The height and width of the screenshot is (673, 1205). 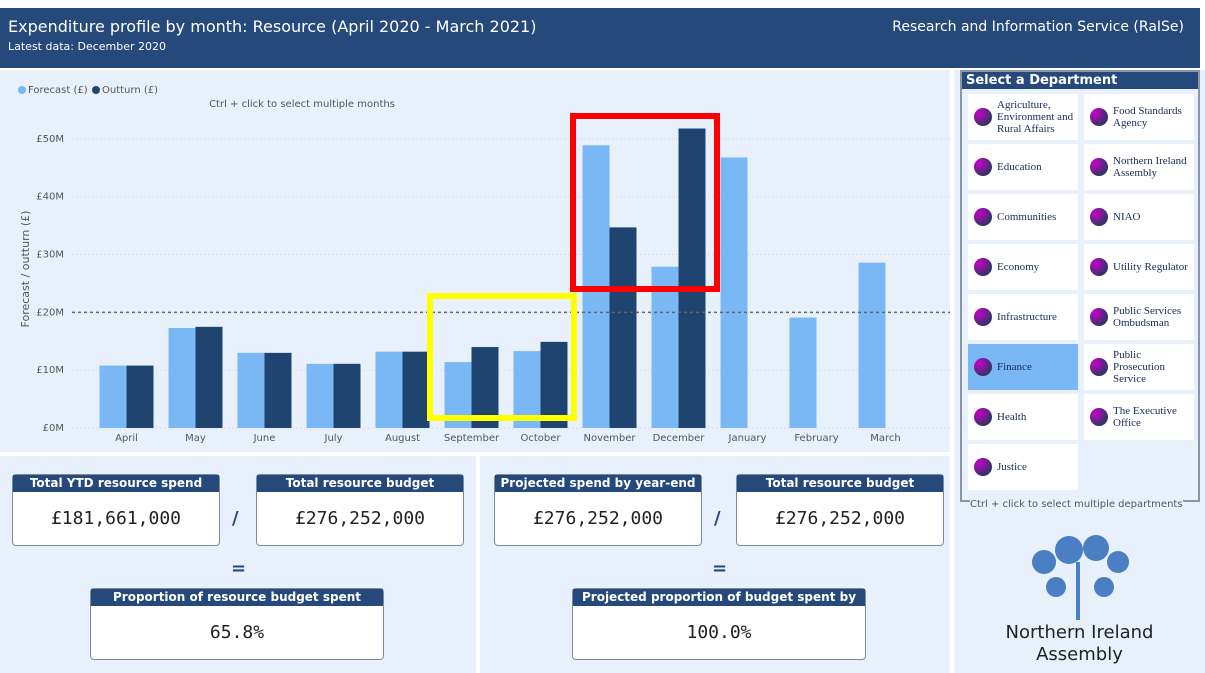 I want to click on department-name: Economy, so click(x=1018, y=267).